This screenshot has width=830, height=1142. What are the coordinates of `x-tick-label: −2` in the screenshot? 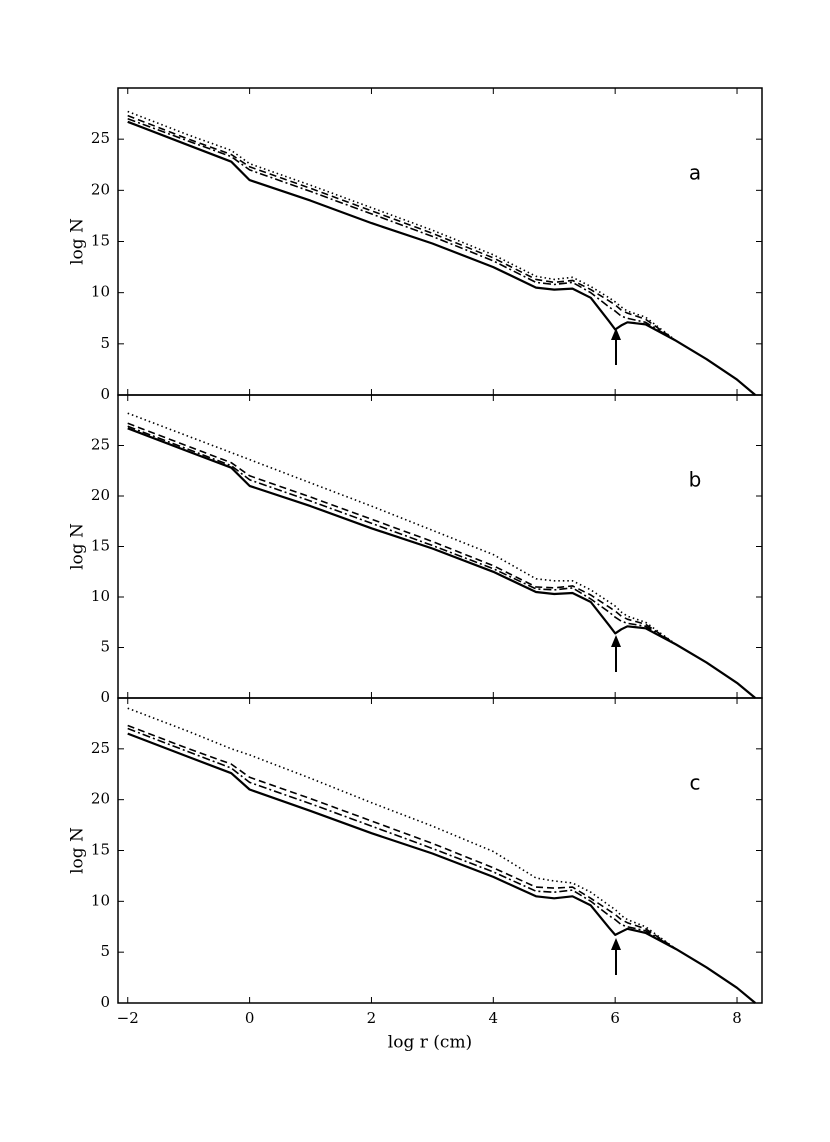 It's located at (128, 1018).